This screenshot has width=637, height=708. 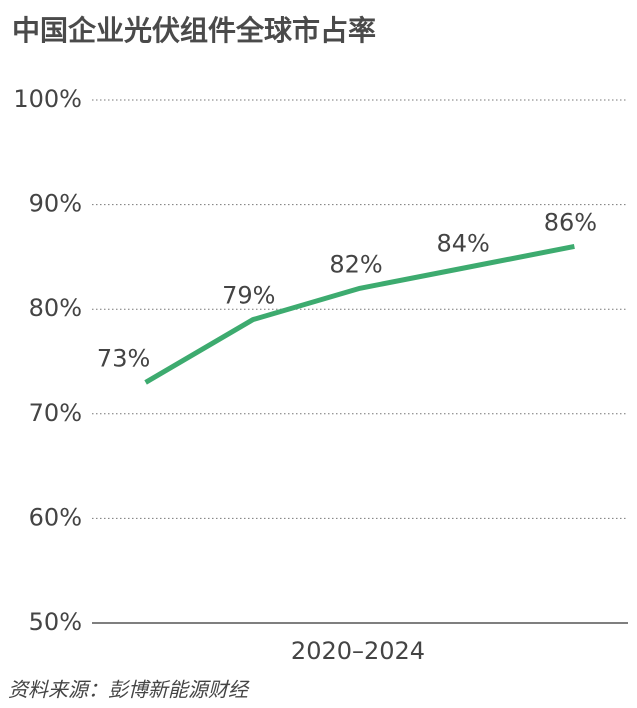 I want to click on x-axis-label: 2020–2024, so click(x=358, y=651).